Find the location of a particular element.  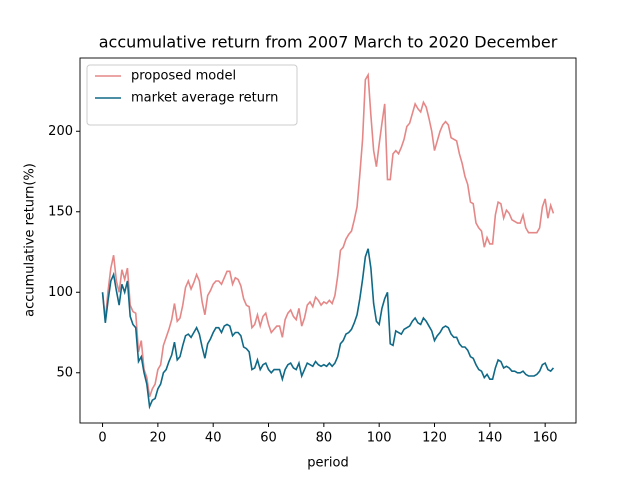

y-tick-label: 150 is located at coordinates (60, 211).